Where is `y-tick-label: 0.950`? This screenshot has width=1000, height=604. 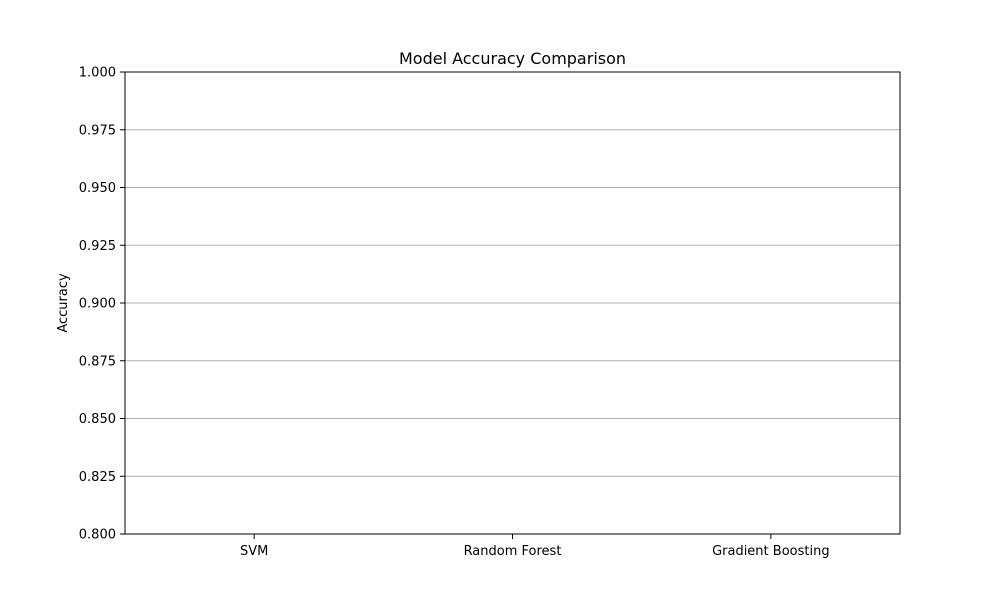 y-tick-label: 0.950 is located at coordinates (97, 188).